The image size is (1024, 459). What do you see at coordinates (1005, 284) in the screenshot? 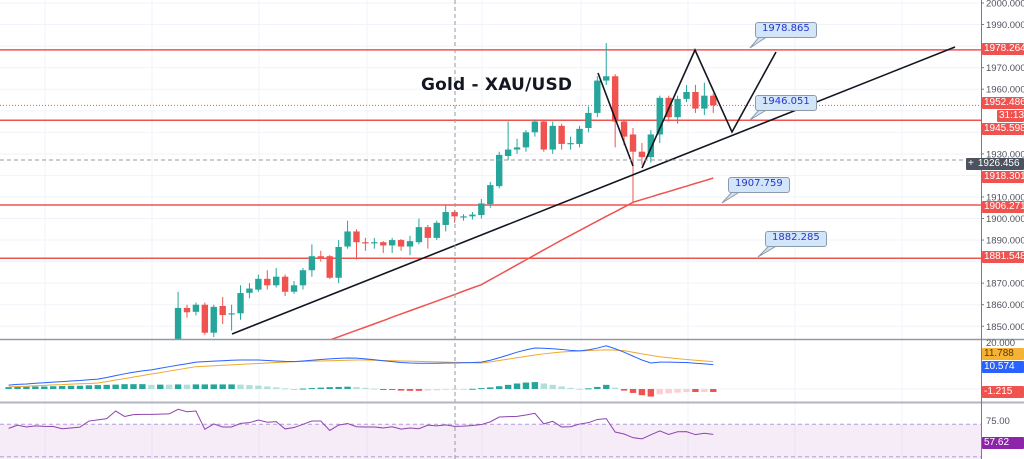
I see `price-tick-label: 1870.000` at bounding box center [1005, 284].